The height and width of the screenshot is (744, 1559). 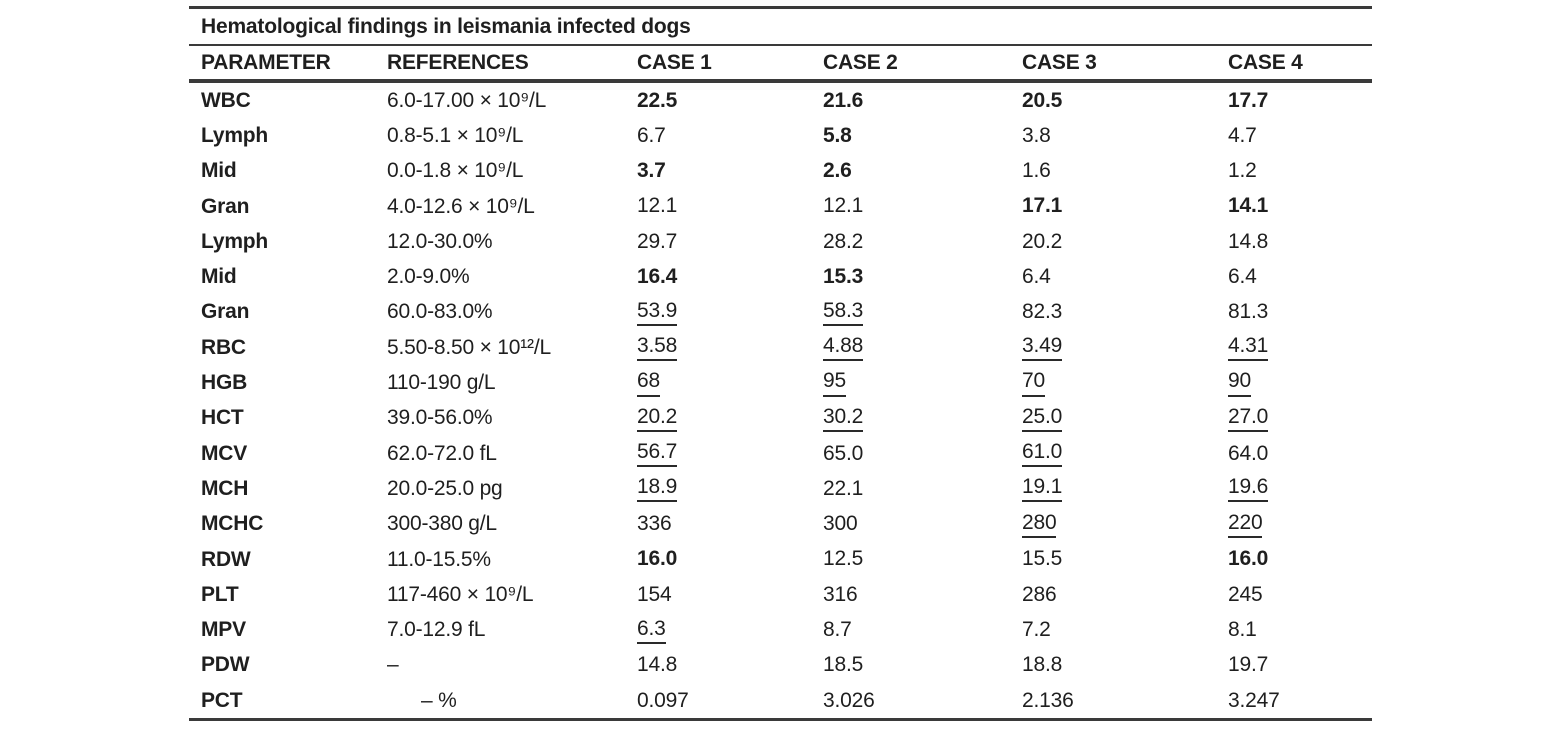 I want to click on case-value-text: 8.7, so click(x=837, y=630).